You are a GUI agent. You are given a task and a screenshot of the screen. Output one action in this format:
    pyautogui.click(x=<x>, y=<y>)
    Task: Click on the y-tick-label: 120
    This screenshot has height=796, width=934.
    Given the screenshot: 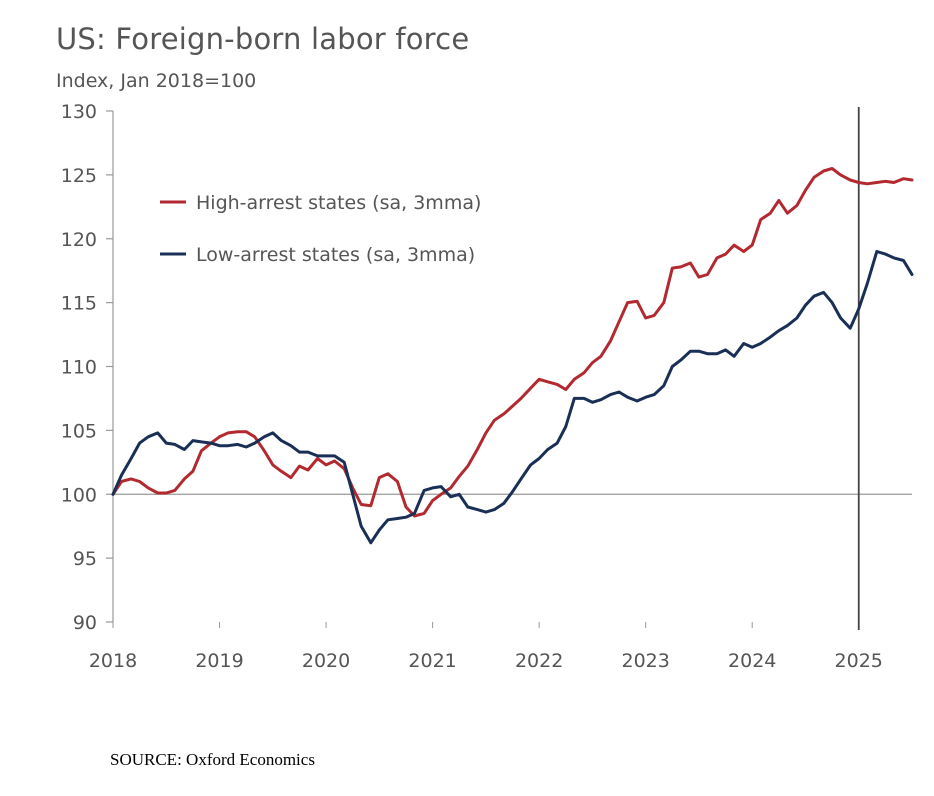 What is the action you would take?
    pyautogui.click(x=79, y=240)
    